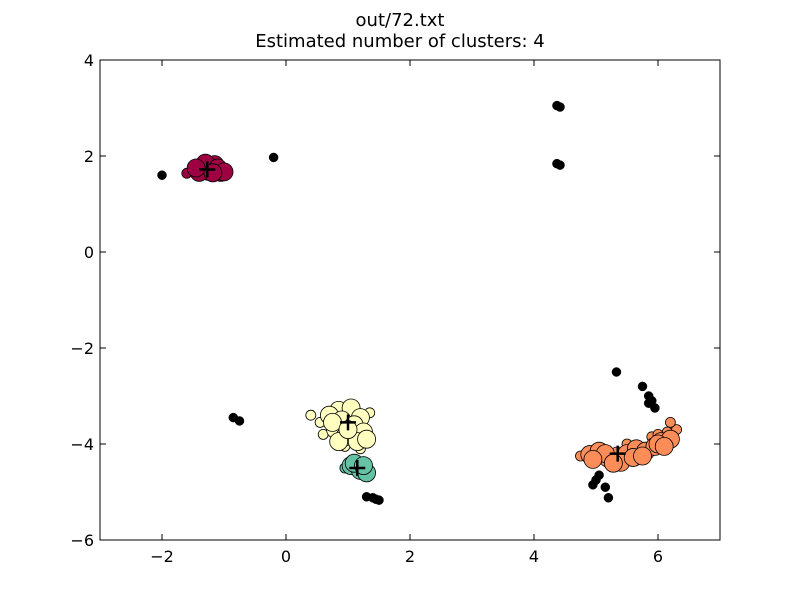 Image resolution: width=800 pixels, height=600 pixels. I want to click on chart-subtitle: Estimated number of clusters: 4, so click(400, 41).